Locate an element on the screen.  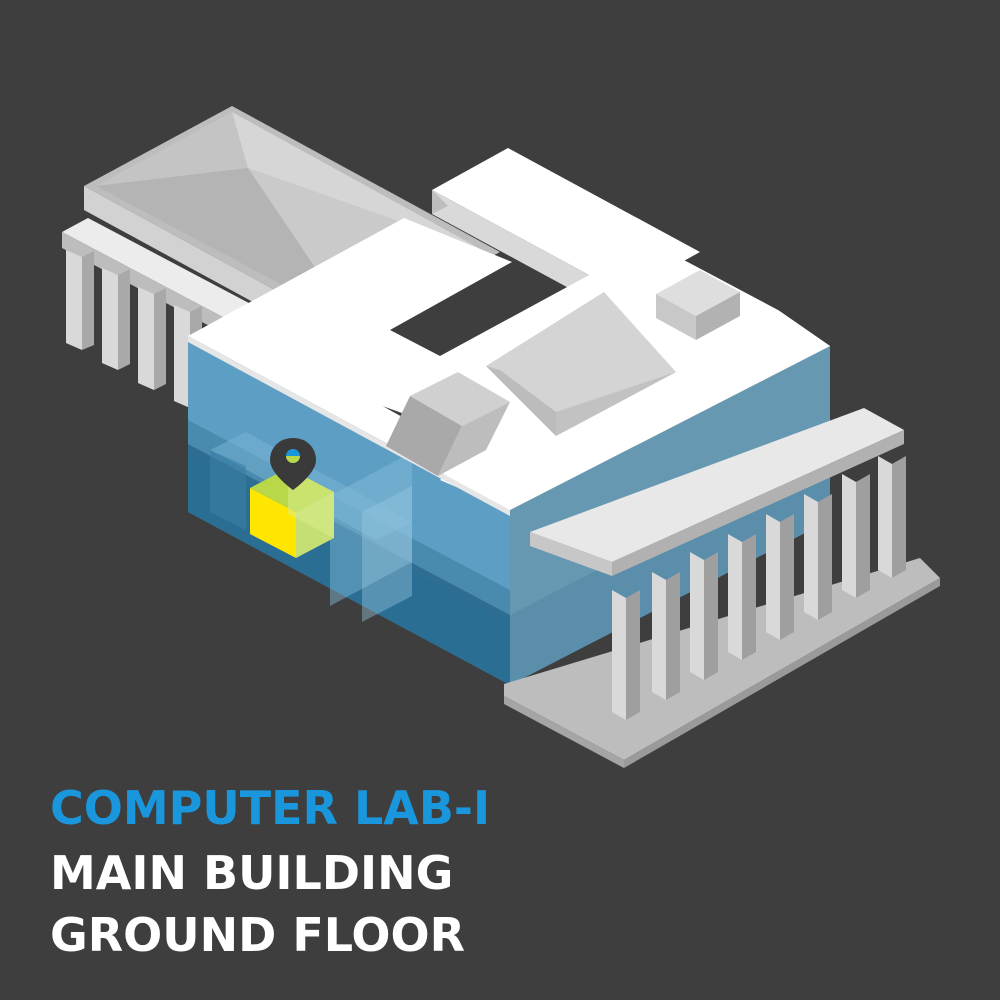
rooftop-box is located at coordinates (698, 305).